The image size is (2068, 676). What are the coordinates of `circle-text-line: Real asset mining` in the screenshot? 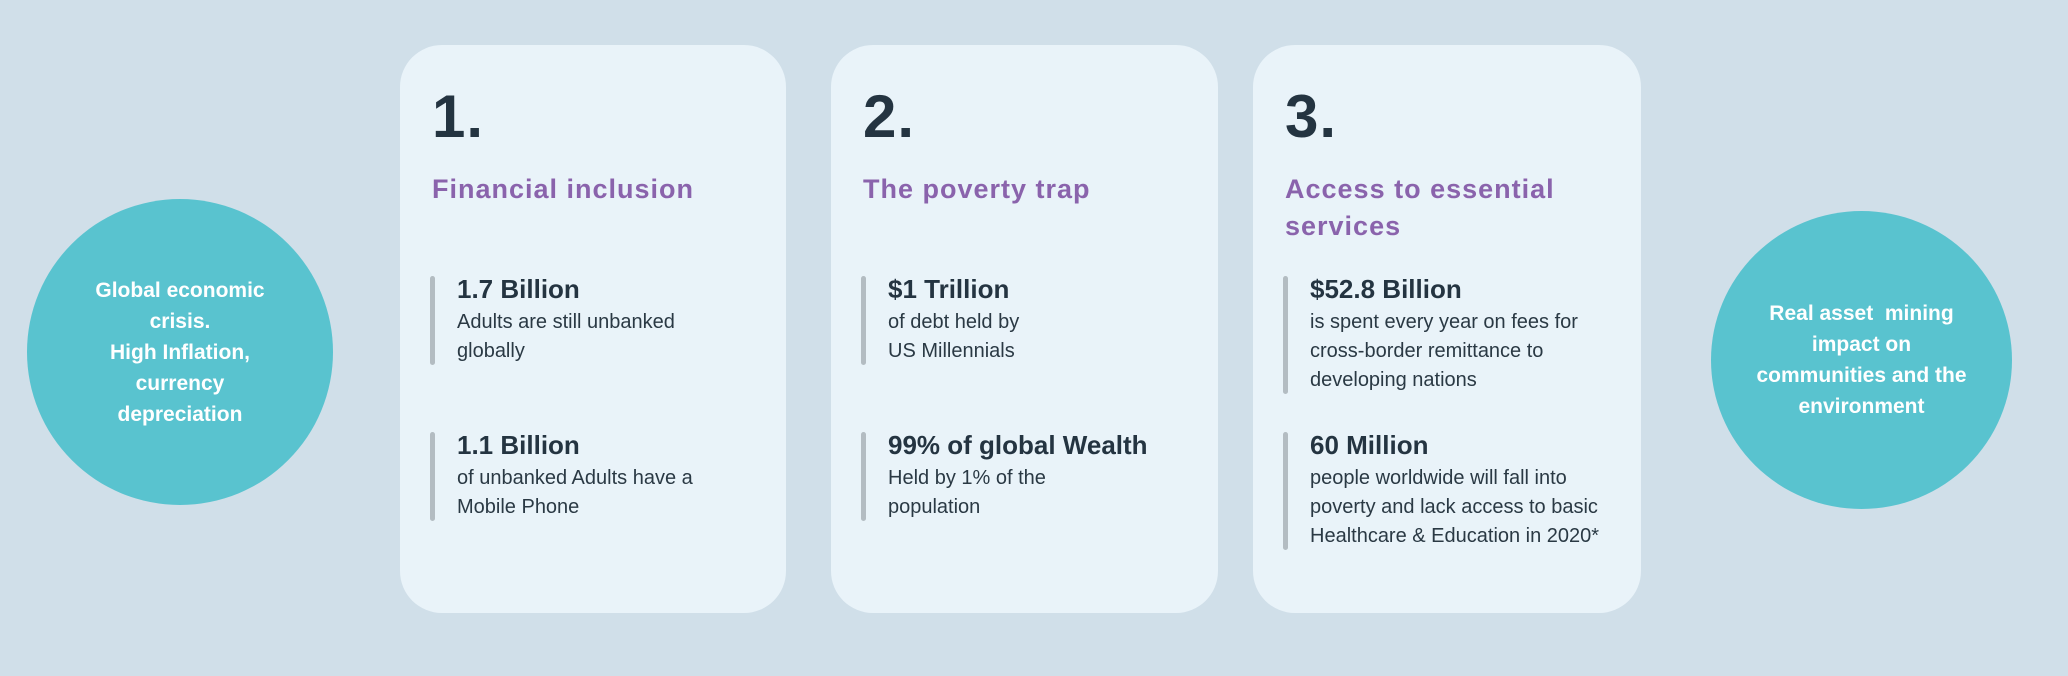 It's located at (1861, 313).